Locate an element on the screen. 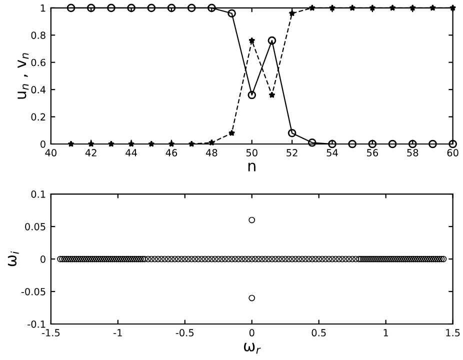  x-tick-label: 46 is located at coordinates (172, 152).